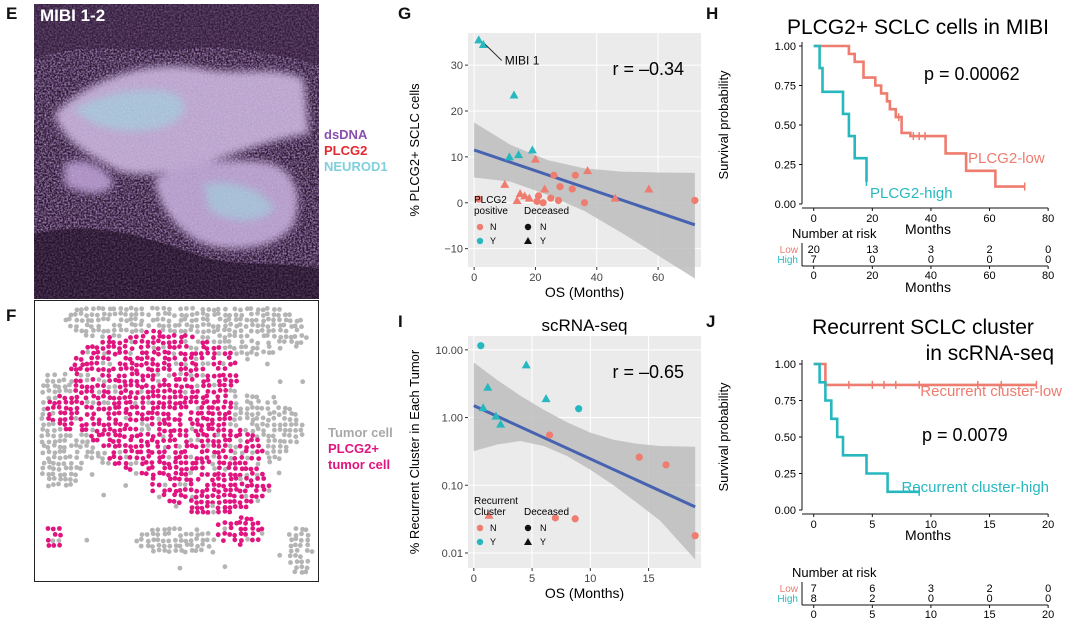  What do you see at coordinates (493, 528) in the screenshot?
I see `chart-i-legend-label-n: N` at bounding box center [493, 528].